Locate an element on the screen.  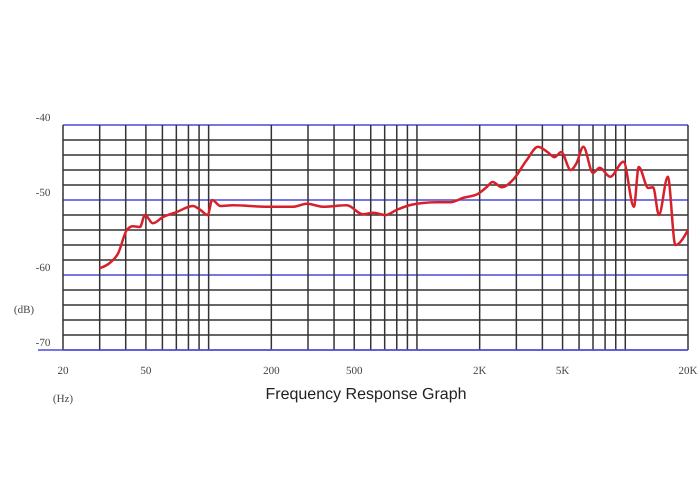
x-axis-title: (Hz) is located at coordinates (63, 399).